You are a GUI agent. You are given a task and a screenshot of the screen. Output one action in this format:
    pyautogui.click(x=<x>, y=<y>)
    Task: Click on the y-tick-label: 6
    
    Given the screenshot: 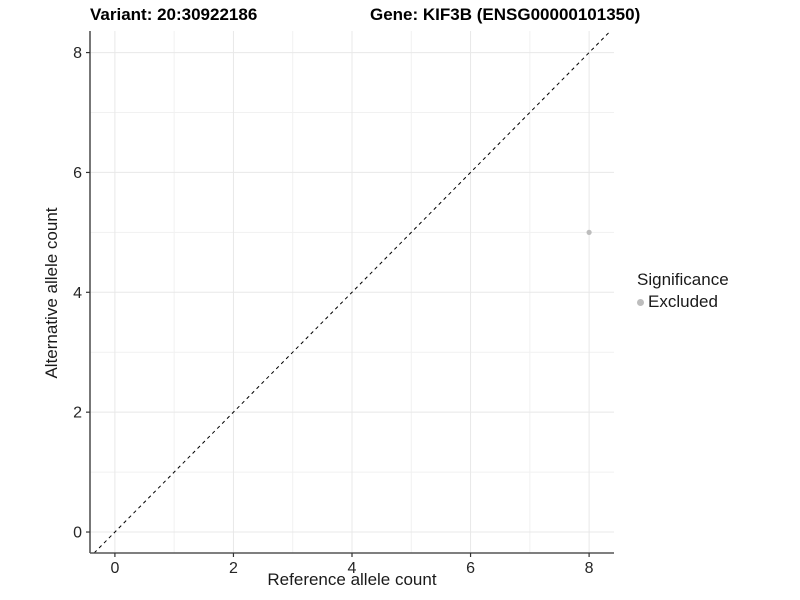 What is the action you would take?
    pyautogui.click(x=77, y=173)
    